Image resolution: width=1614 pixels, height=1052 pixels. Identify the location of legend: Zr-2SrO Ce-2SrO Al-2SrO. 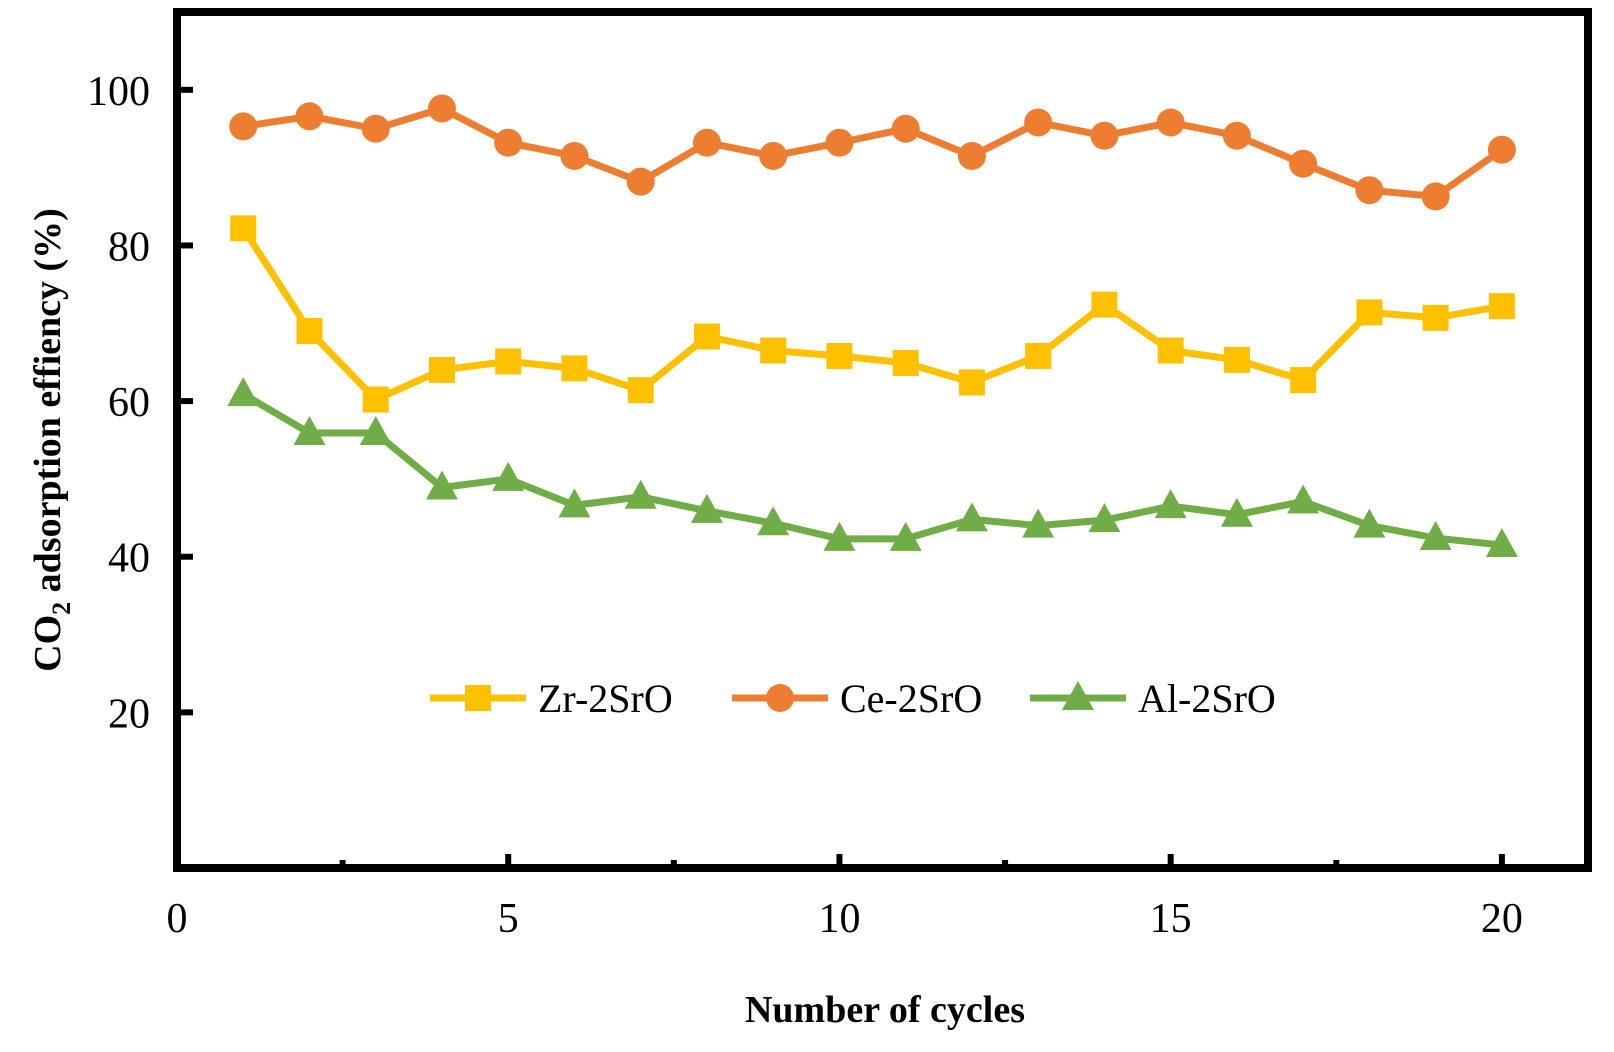
(853, 698).